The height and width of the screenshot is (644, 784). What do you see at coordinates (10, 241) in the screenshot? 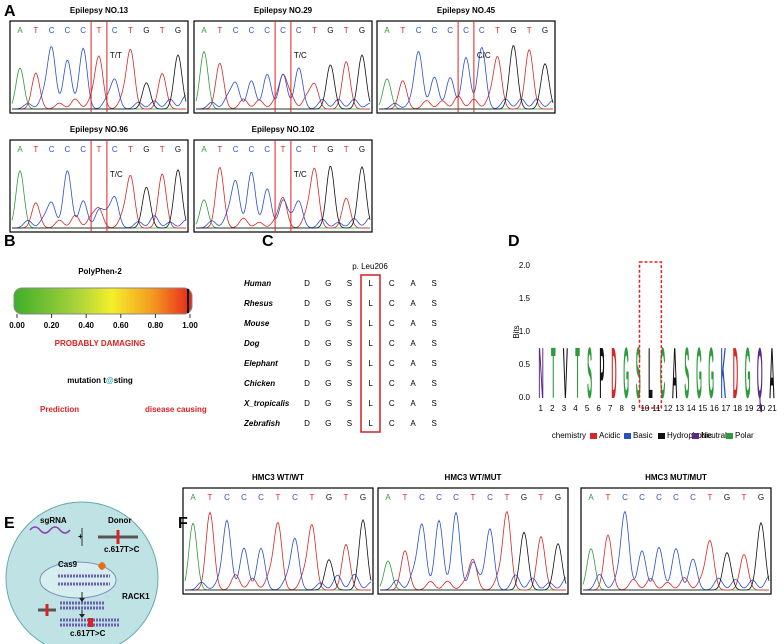
I see `panel-label: B` at bounding box center [10, 241].